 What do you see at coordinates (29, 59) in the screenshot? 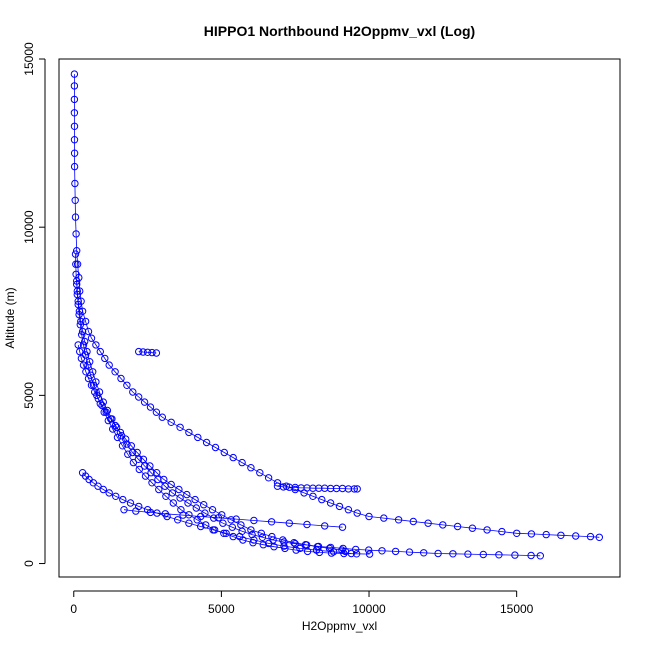
I see `y-tick-label: 15000` at bounding box center [29, 59].